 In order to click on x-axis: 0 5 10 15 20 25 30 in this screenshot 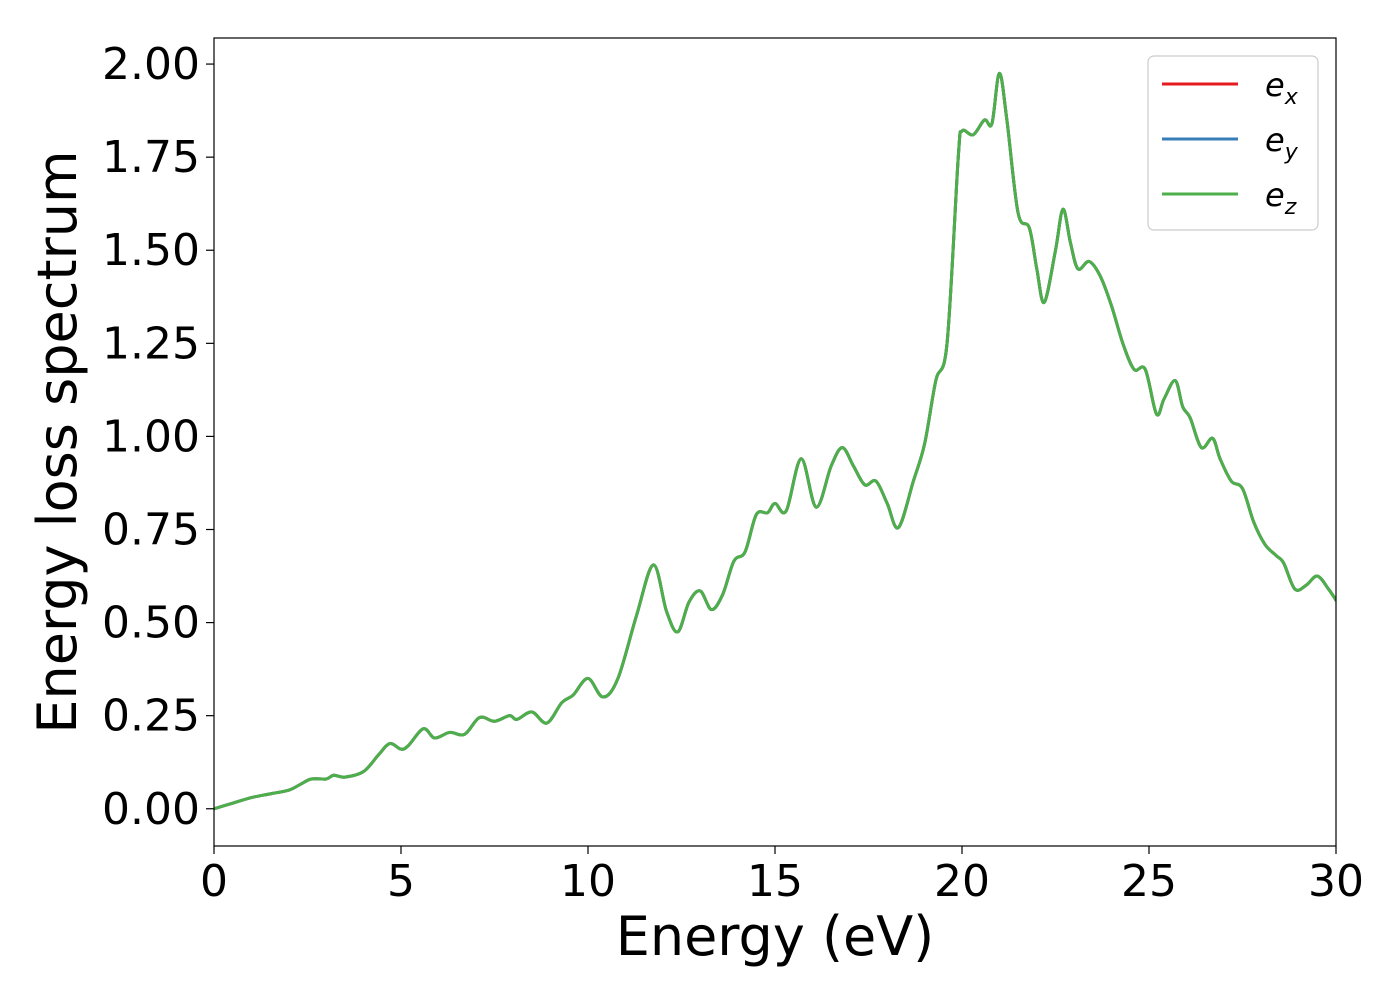, I will do `click(782, 876)`.